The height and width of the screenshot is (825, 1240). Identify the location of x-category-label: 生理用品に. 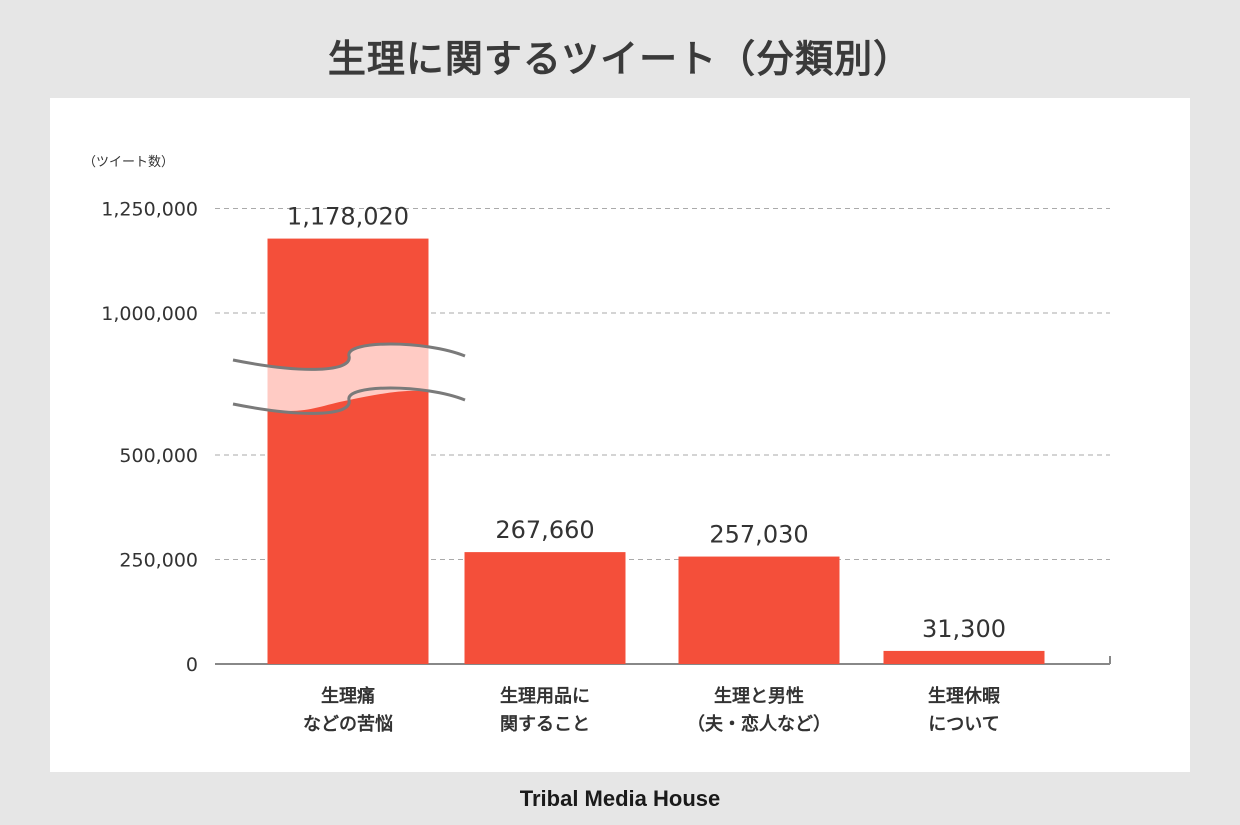
(545, 696).